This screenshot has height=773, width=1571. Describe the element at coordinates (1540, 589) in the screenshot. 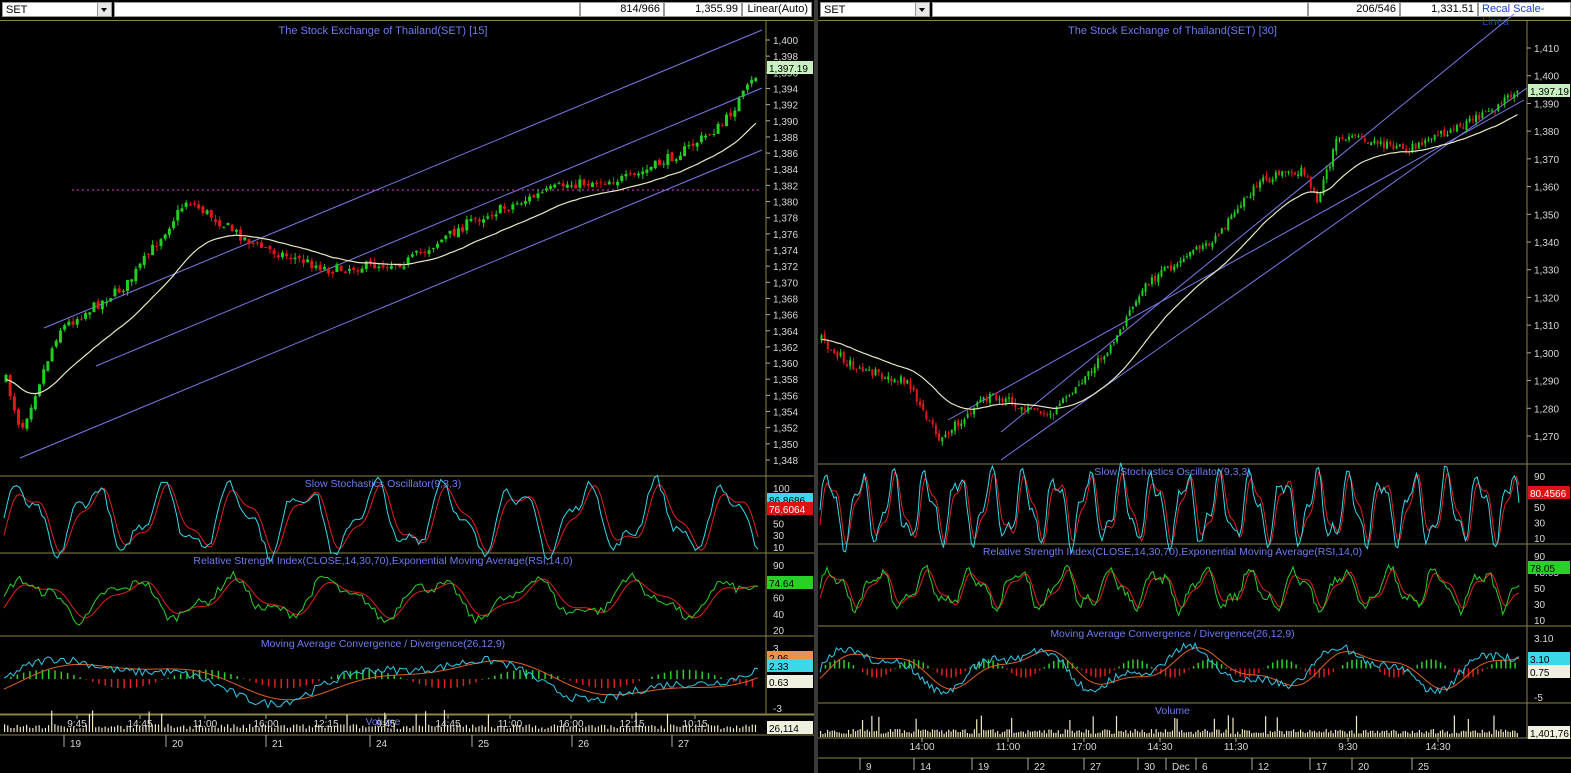

I see `rsi-axis-label: 50` at that location.